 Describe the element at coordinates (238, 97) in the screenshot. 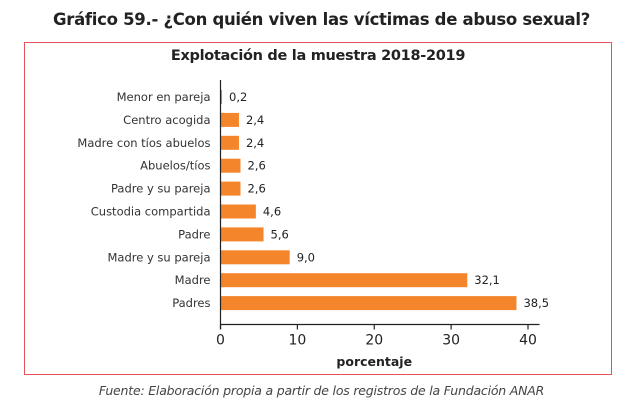

I see `value-label: 0,2` at that location.